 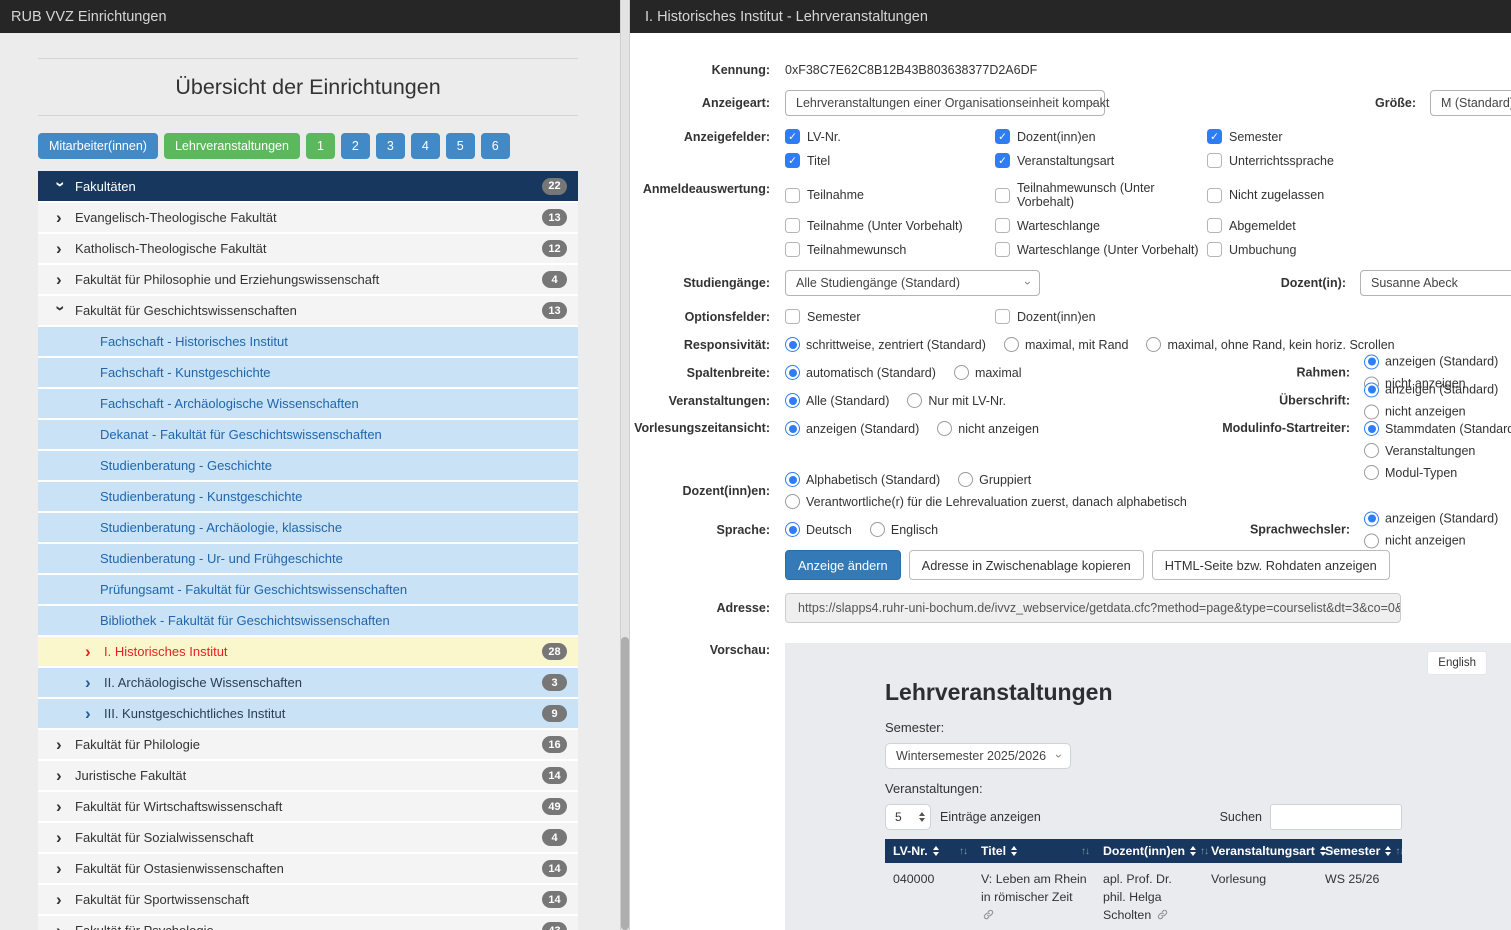 I want to click on action-button: Adresse in Zwischenablage kopieren, so click(x=1026, y=565).